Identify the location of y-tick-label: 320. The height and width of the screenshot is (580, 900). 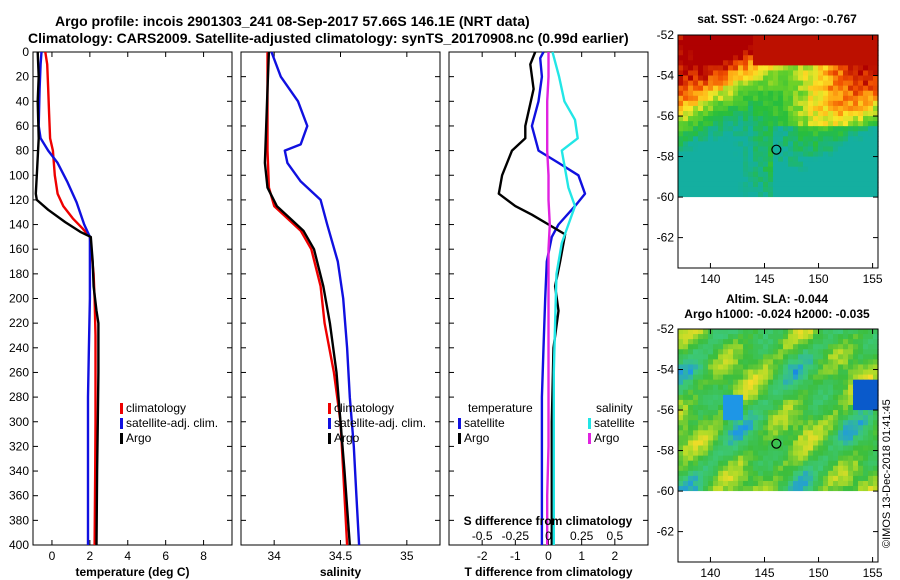
(19, 446).